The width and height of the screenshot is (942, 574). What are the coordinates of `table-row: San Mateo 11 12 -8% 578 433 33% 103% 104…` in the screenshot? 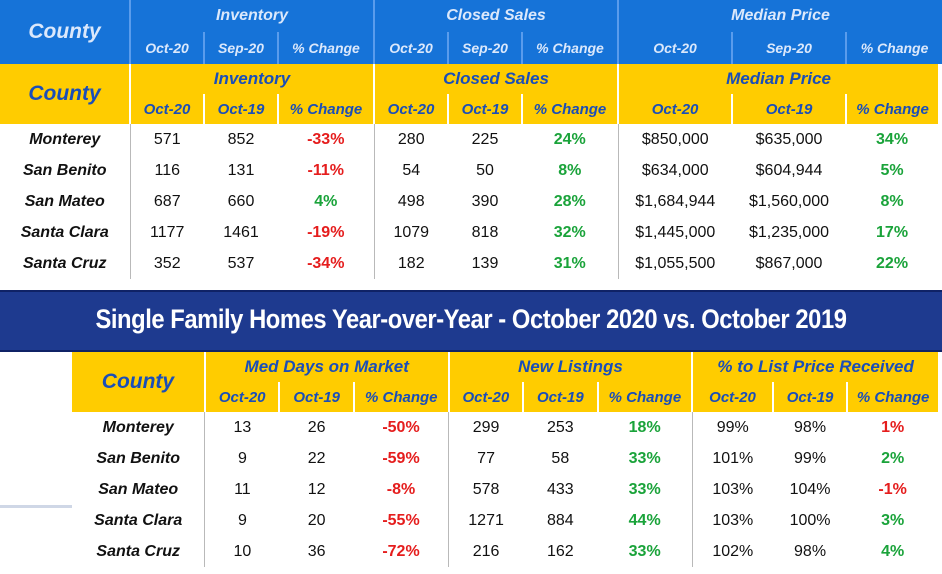 It's located at (505, 489).